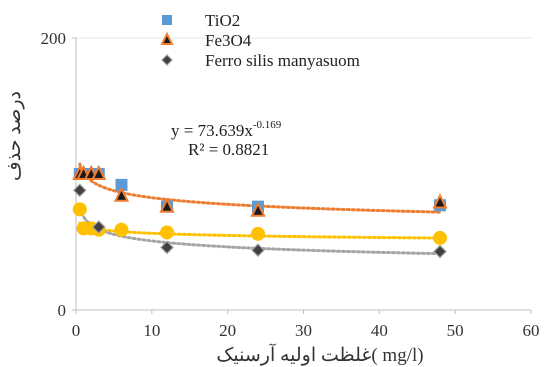  I want to click on y-axis-title: درصد حذف, so click(14, 136).